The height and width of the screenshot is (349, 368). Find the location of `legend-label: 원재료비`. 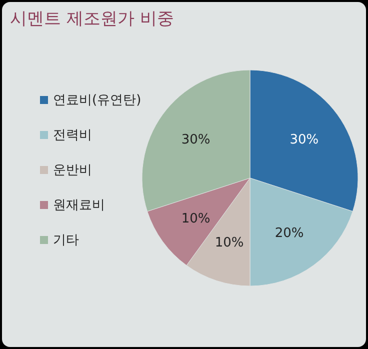

legend-label: 원재료비 is located at coordinates (79, 205).